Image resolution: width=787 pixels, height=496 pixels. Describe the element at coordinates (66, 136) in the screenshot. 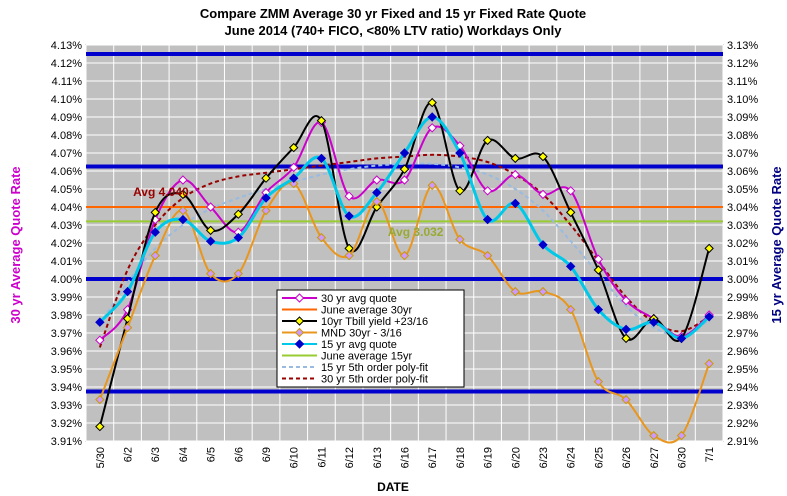

I see `y-tick-label-left: 4.08%` at that location.